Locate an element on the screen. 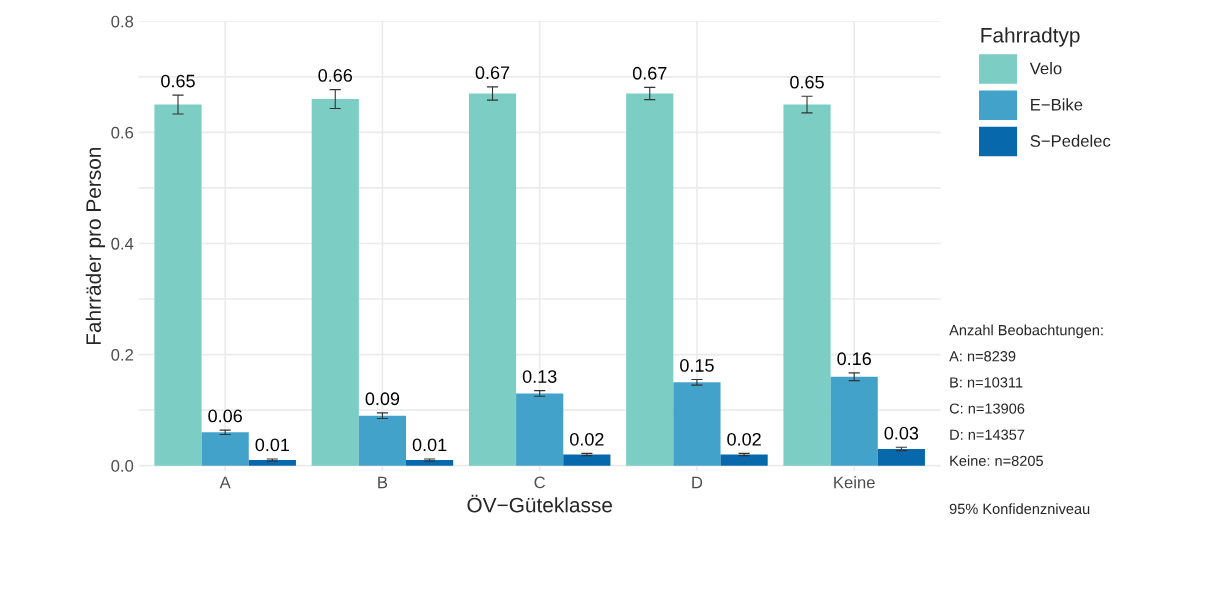 The image size is (1206, 608). x-tick-label: A is located at coordinates (225, 482).